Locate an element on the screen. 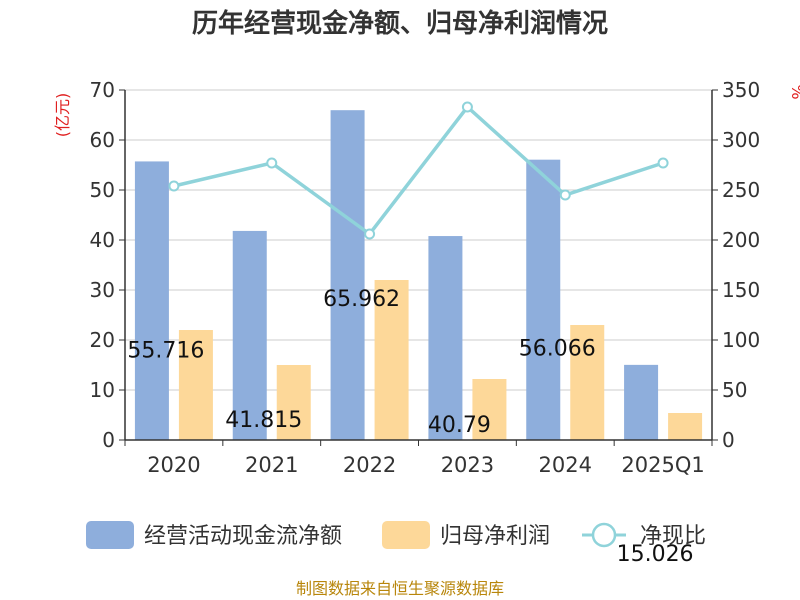 The width and height of the screenshot is (800, 600). left-tick-label: 0 is located at coordinates (108, 440).